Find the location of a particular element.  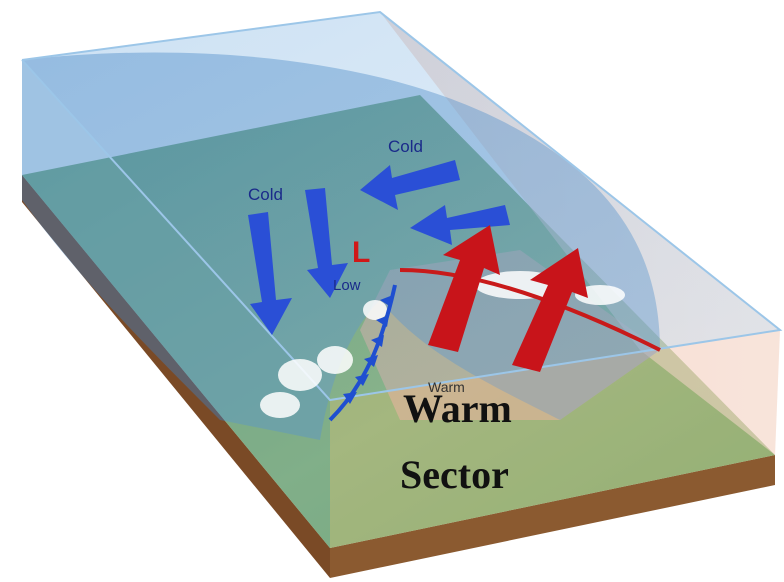

clouds is located at coordinates (442, 344).